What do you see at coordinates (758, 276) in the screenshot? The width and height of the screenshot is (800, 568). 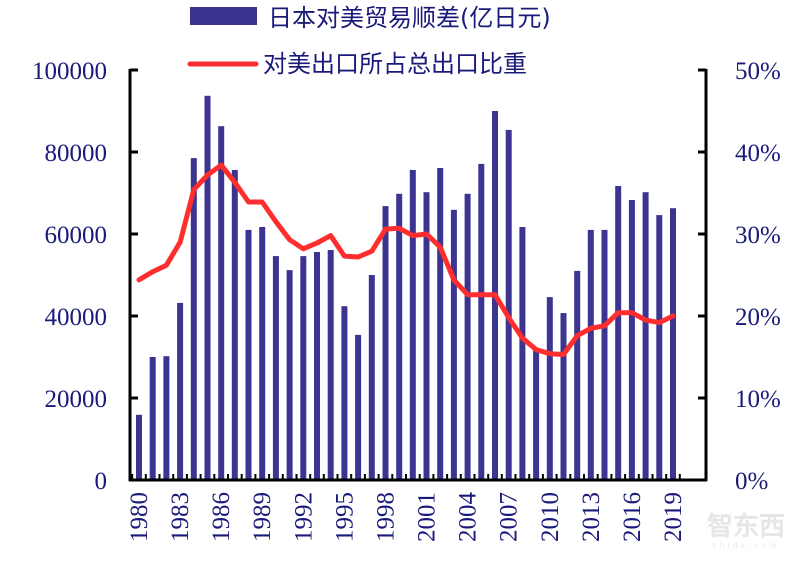 I see `right-axis-labels: 0% 10% 20% 30% 40% 50%` at bounding box center [758, 276].